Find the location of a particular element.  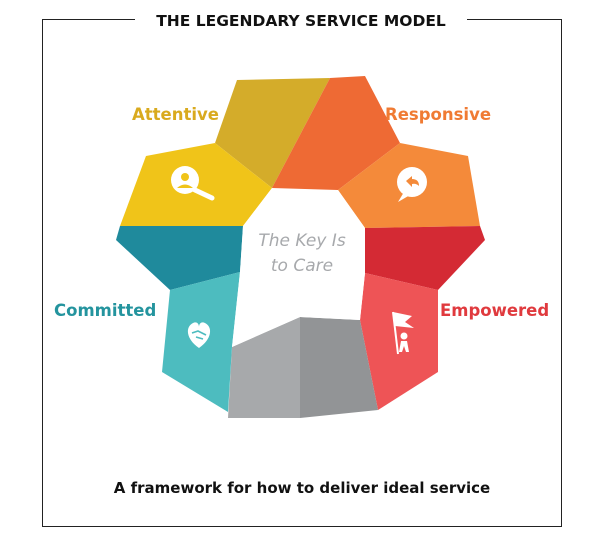

heart-handshake-icon is located at coordinates (199, 335).